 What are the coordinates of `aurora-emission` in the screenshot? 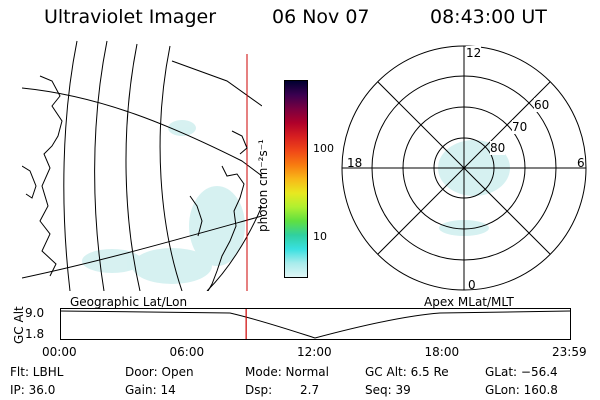 It's located at (163, 202).